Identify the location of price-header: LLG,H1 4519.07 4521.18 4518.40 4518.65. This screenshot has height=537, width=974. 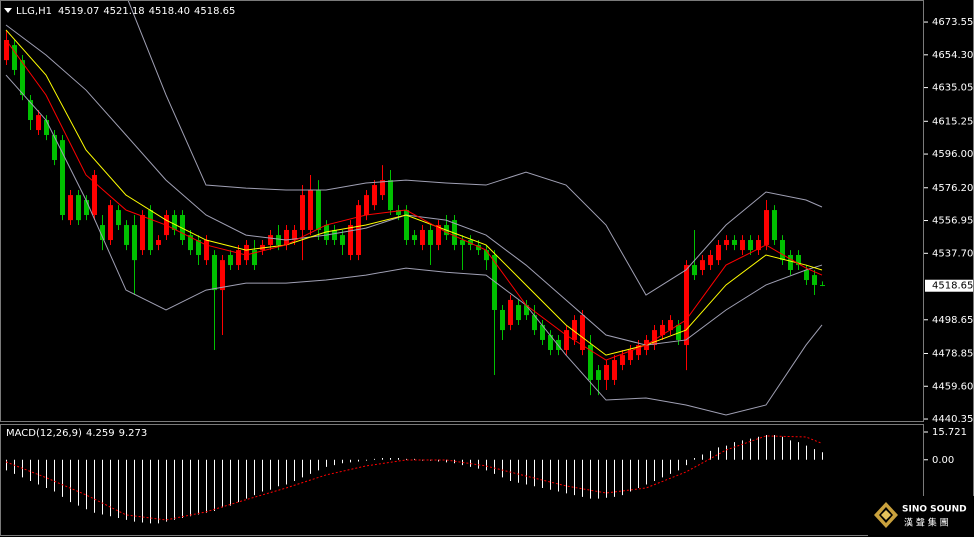
(125, 11).